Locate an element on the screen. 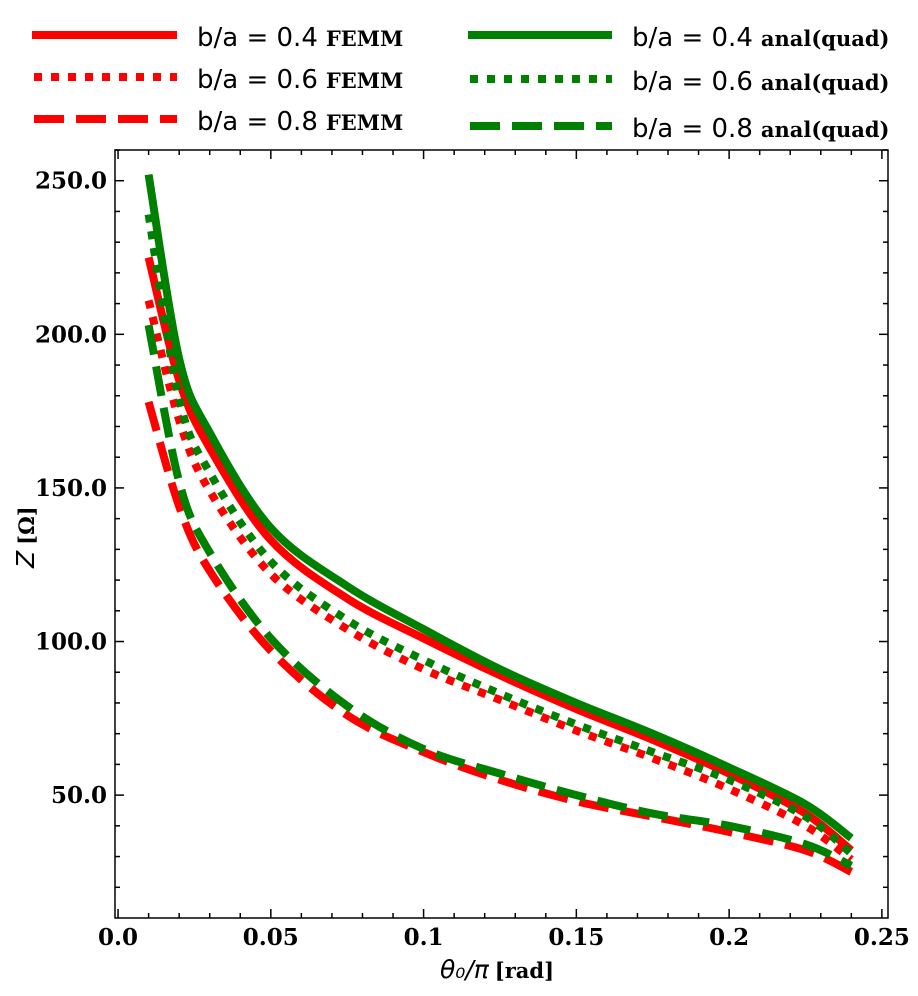 This screenshot has height=996, width=918. y-tick-labels: 50.0 100.0 150.0 200.0 250.0 is located at coordinates (71, 488).